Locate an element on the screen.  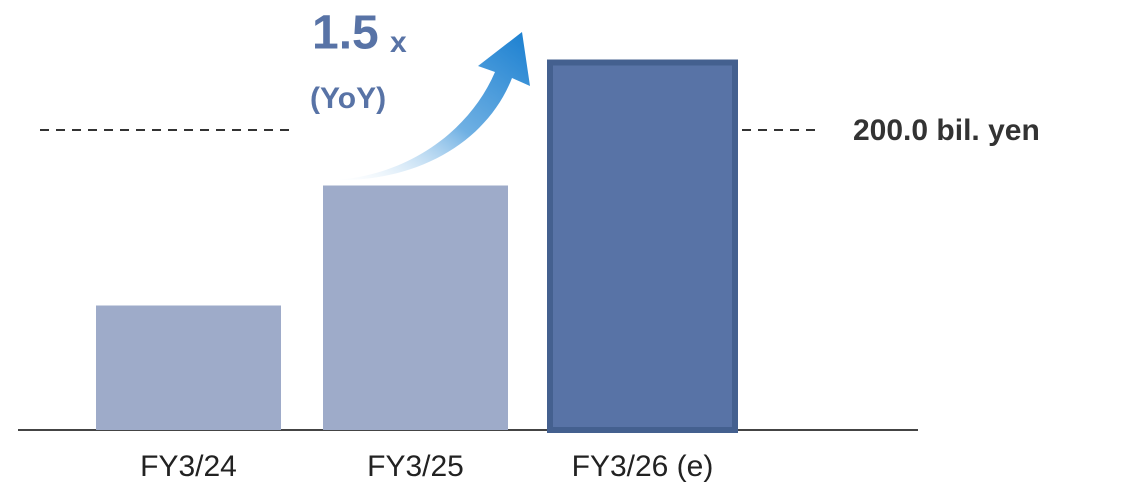
x-tick-label: FY3/26 (e) is located at coordinates (643, 466).